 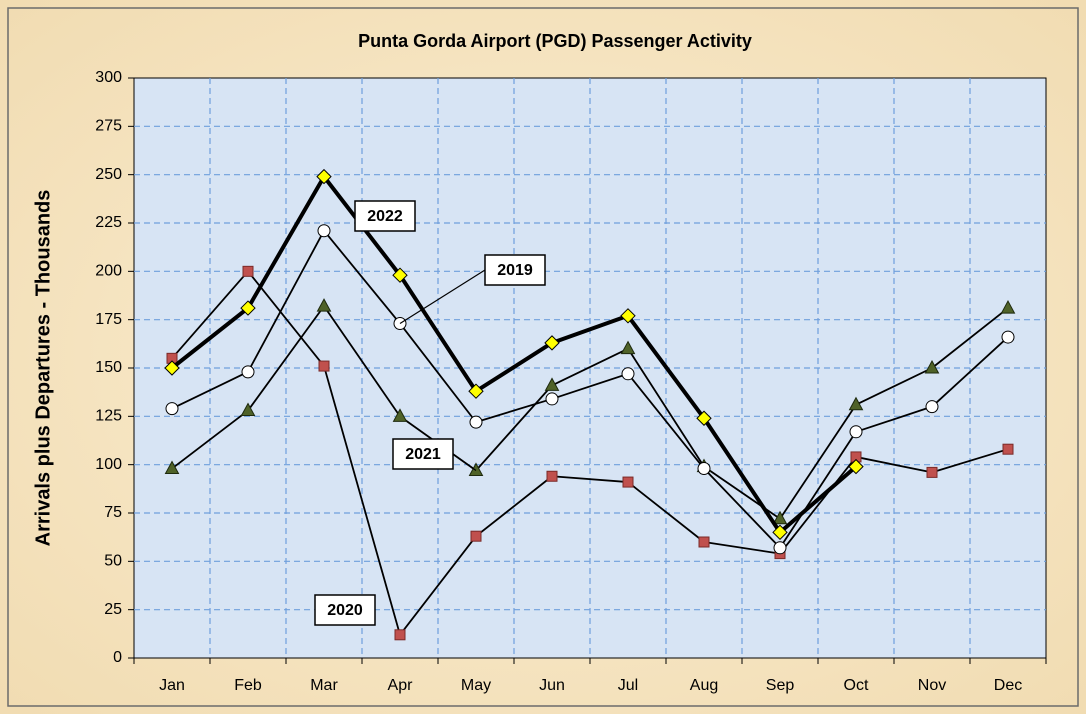 I want to click on y-tick-label: 0, so click(x=117, y=657).